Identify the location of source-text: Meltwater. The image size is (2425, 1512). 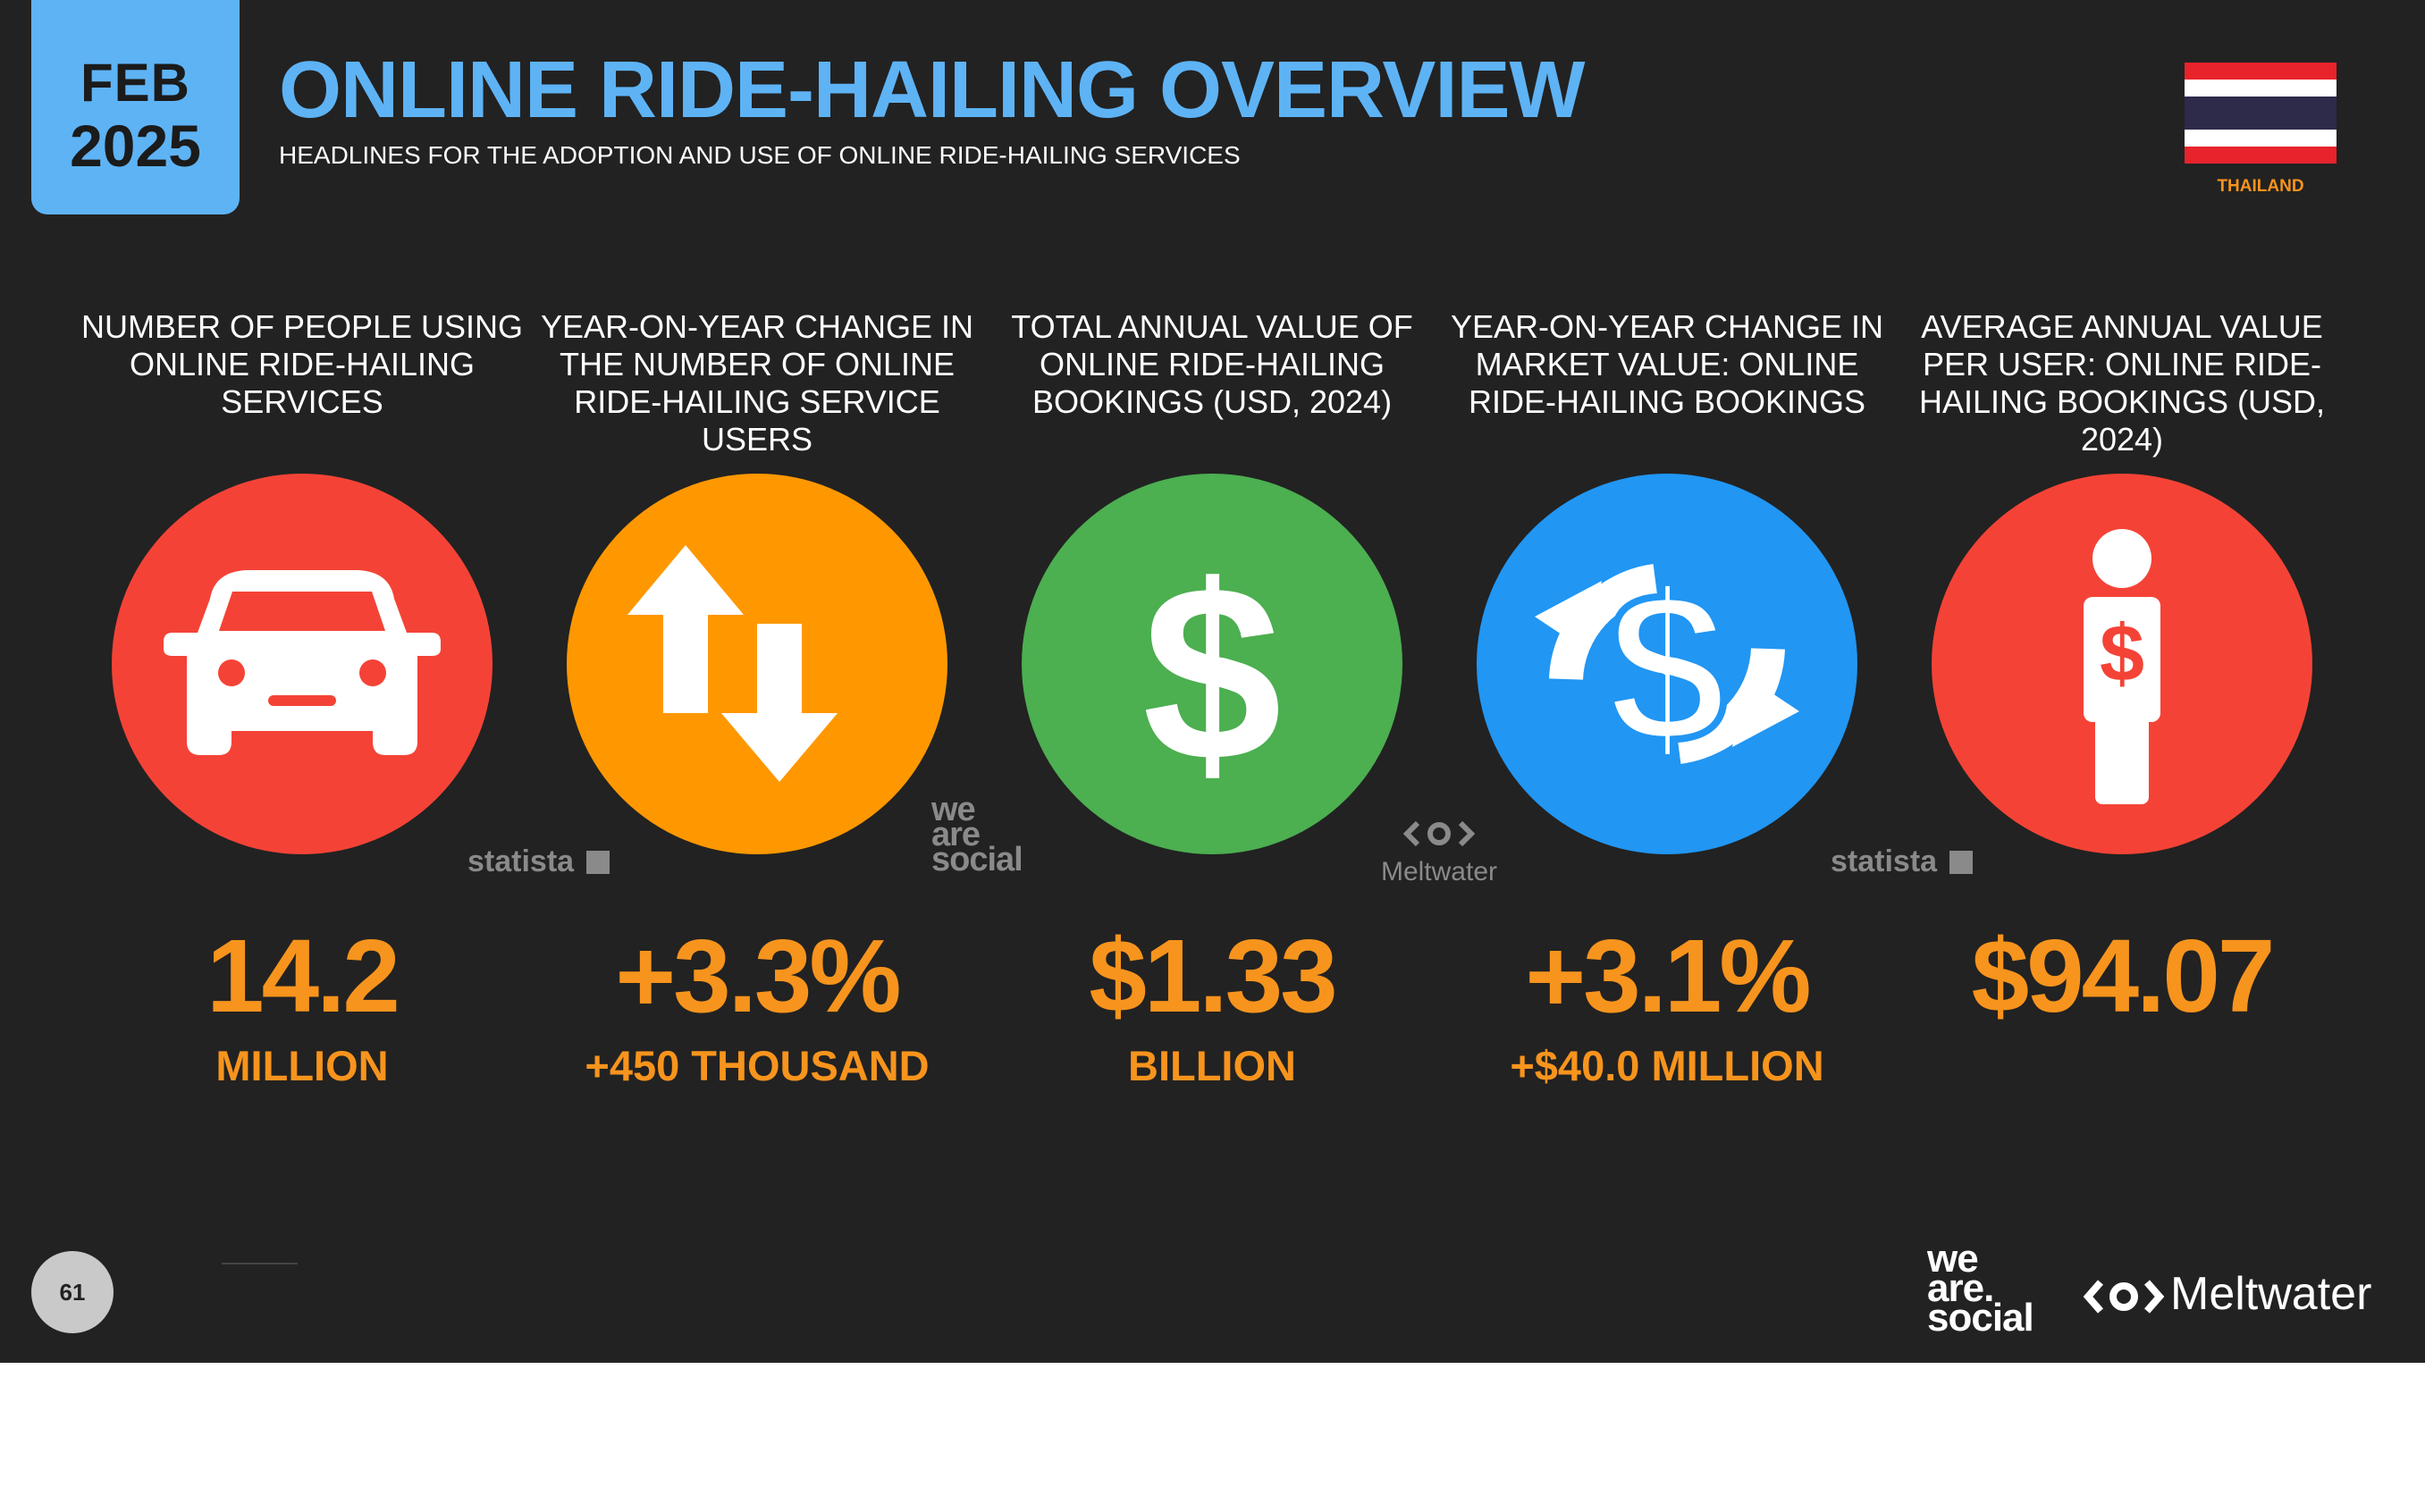
(1439, 871).